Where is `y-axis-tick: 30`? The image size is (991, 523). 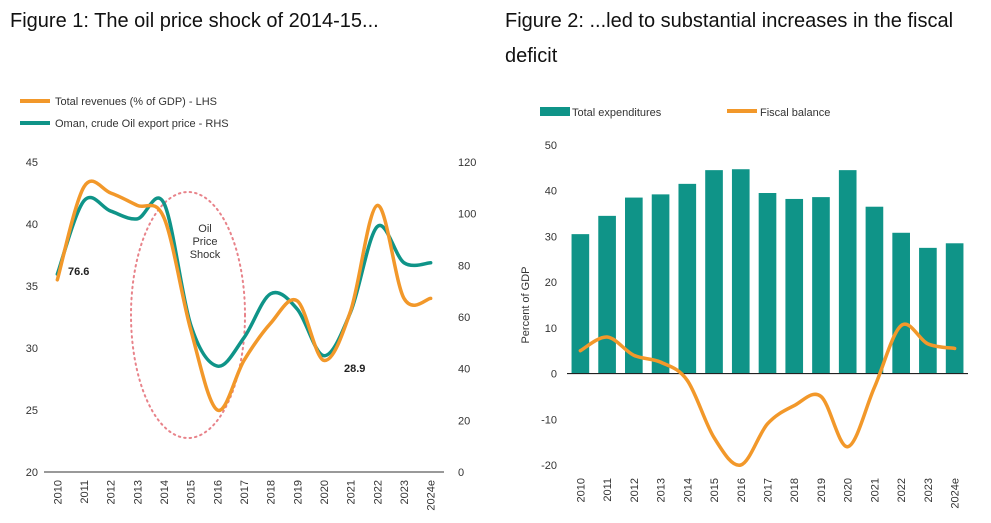
y-axis-tick: 30 is located at coordinates (551, 237).